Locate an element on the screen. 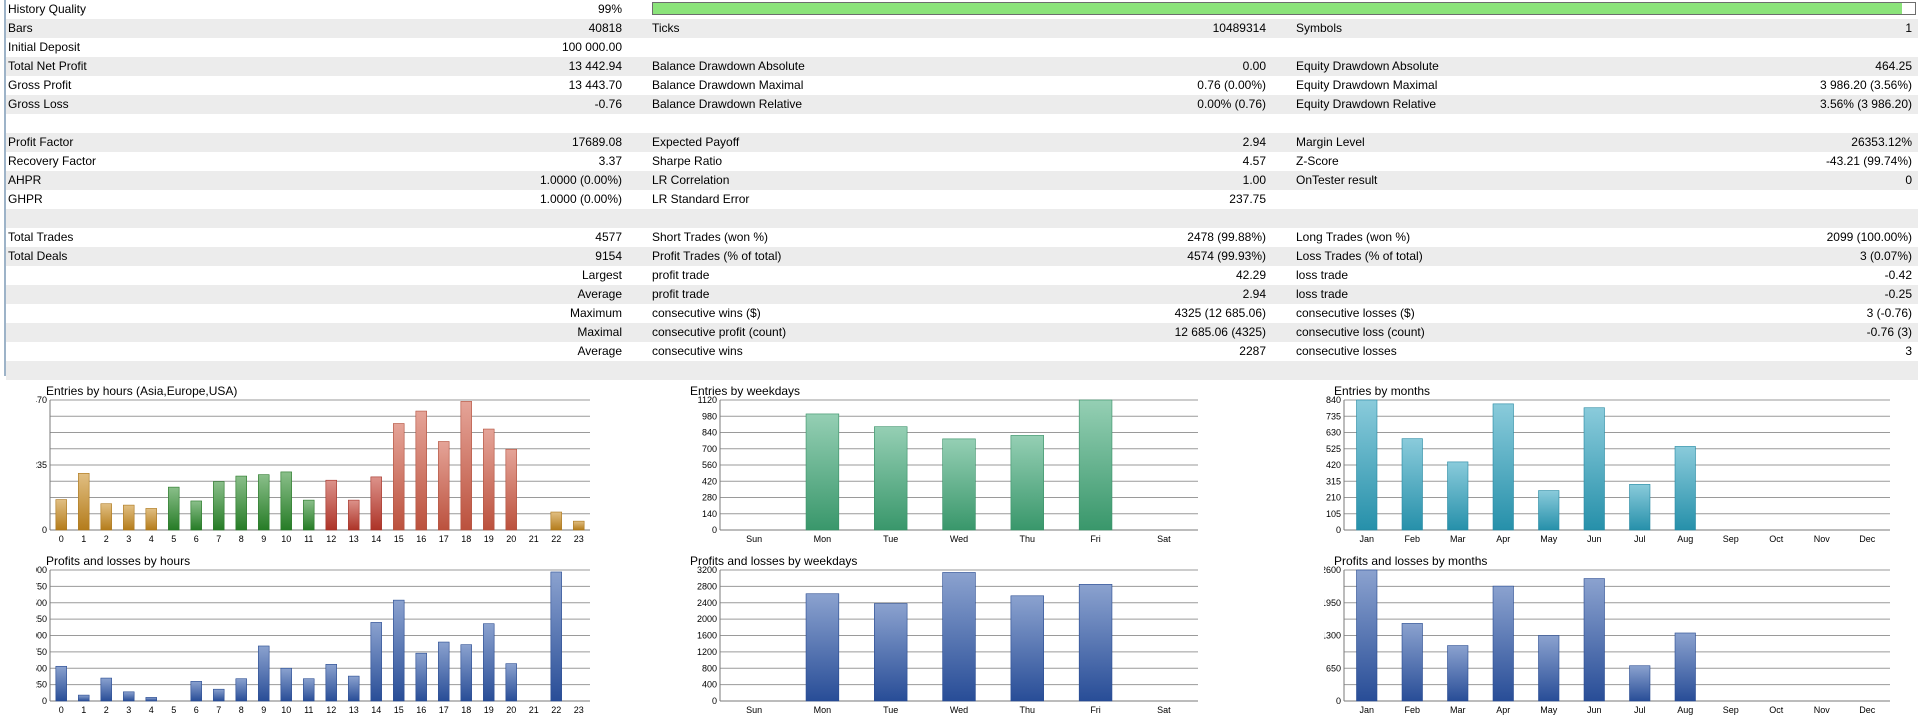  x-tick-label: Sep is located at coordinates (1731, 710).